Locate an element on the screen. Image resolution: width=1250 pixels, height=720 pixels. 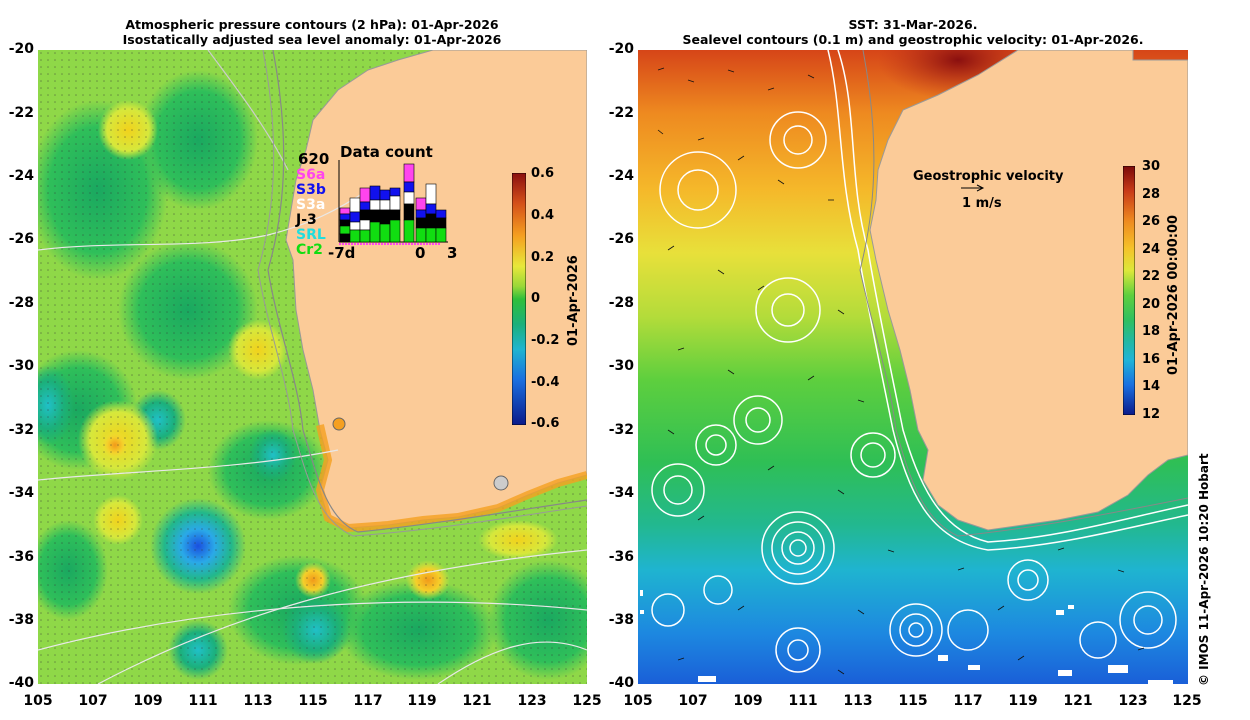
data-count-bars is located at coordinates (393, 202).